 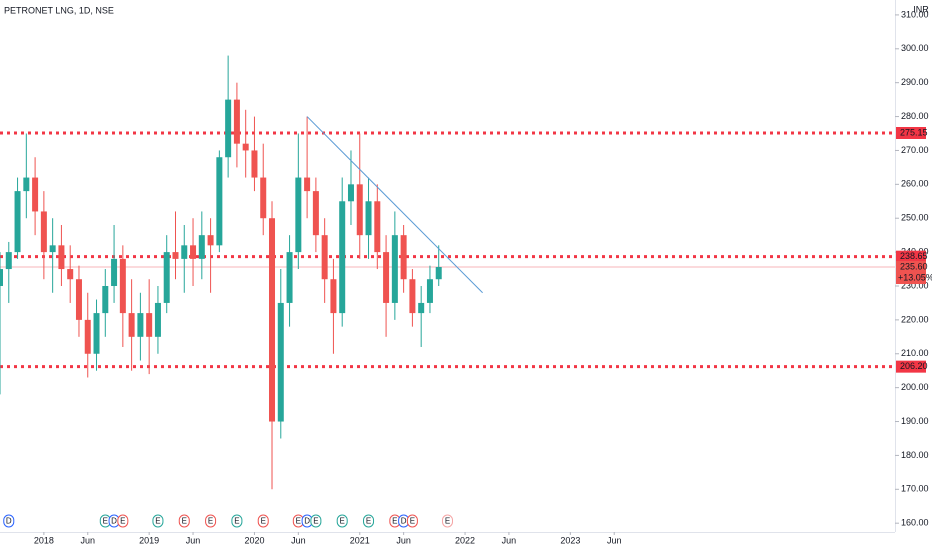 What do you see at coordinates (915, 82) in the screenshot?
I see `y-tick-label: 290.00` at bounding box center [915, 82].